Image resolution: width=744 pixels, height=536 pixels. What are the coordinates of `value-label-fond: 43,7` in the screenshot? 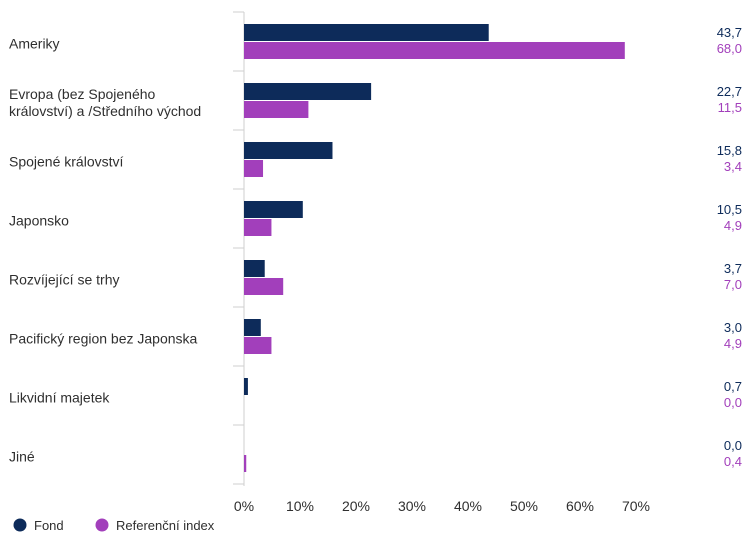 It's located at (729, 32).